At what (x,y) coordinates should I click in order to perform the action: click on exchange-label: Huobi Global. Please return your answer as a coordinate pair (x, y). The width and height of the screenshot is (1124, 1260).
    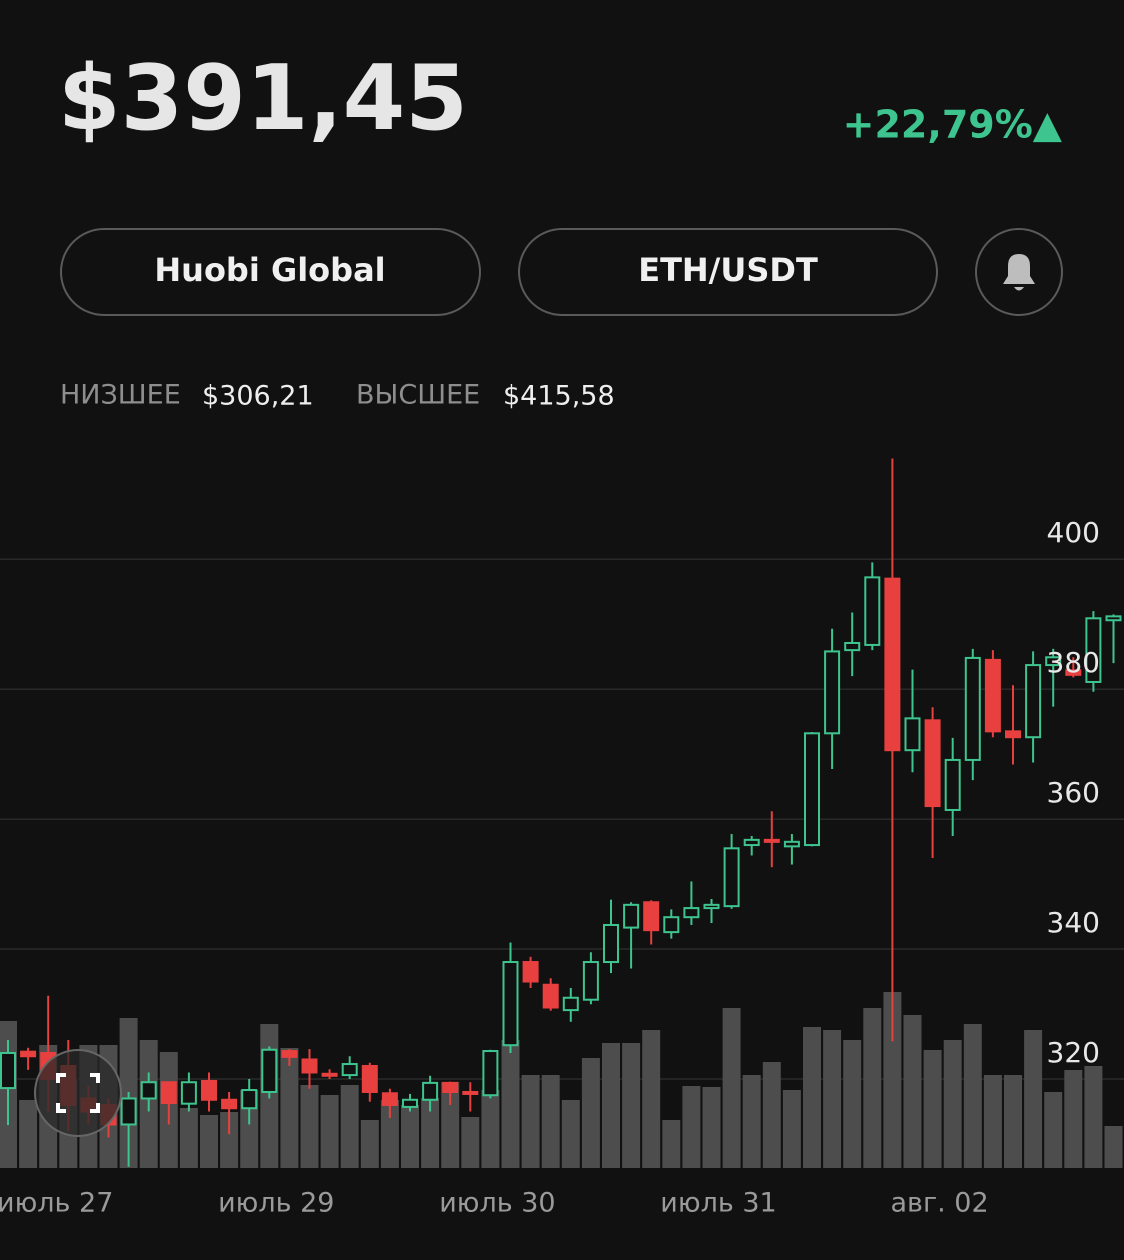
    Looking at the image, I should click on (269, 270).